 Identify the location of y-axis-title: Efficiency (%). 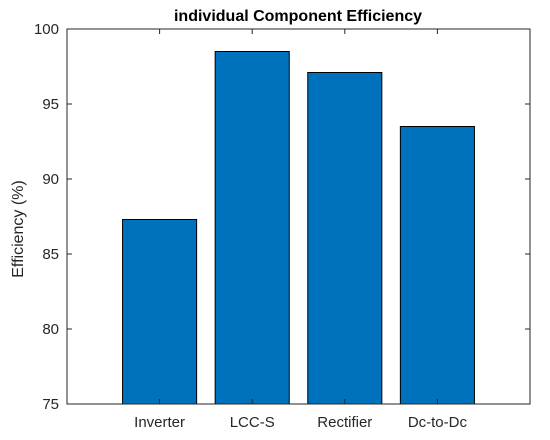
(18, 229).